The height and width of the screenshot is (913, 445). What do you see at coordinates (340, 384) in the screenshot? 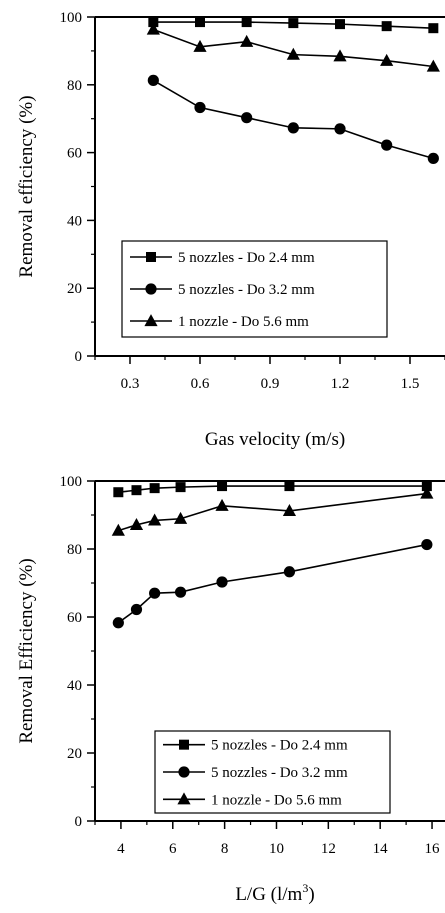
I see `x-tick-label: 1.2` at bounding box center [340, 384].